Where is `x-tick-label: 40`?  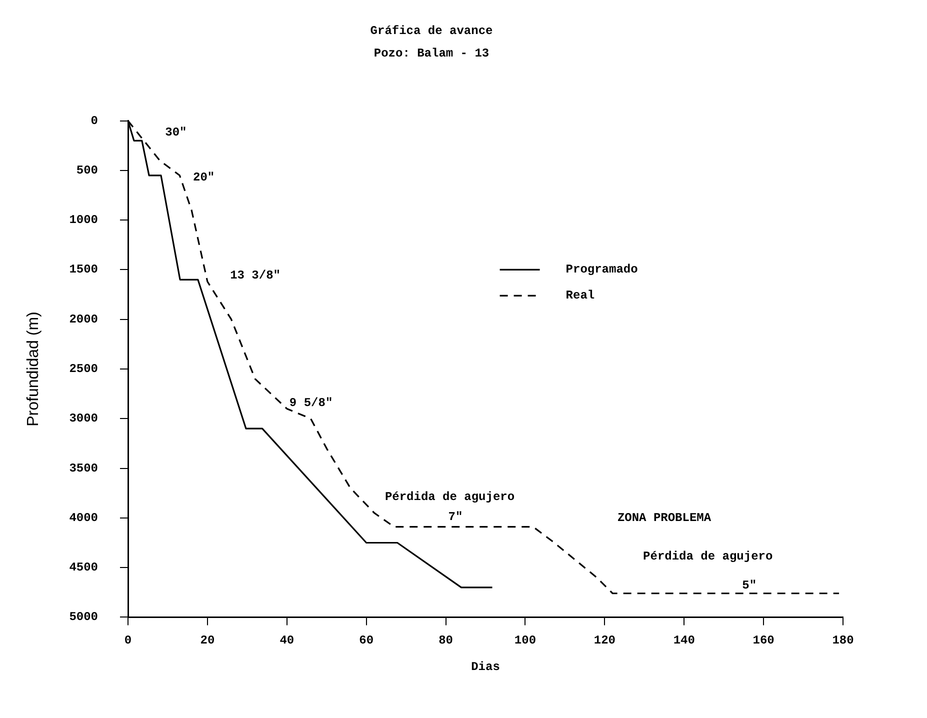 x-tick-label: 40 is located at coordinates (287, 640).